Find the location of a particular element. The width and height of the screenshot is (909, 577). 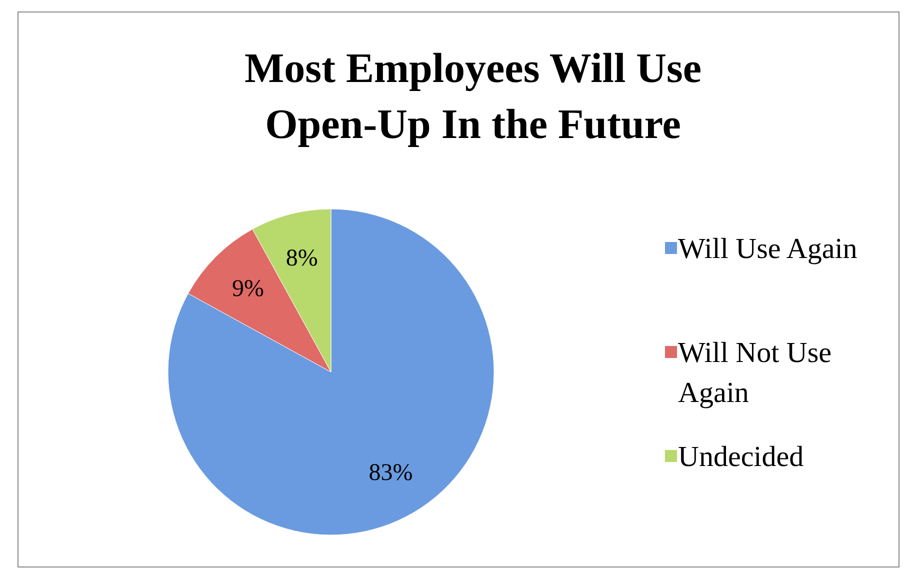

legend-label: Undecided is located at coordinates (741, 457).